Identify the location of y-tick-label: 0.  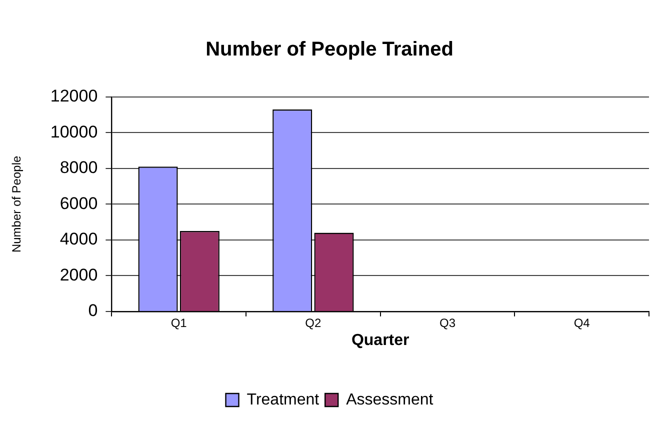
(93, 310).